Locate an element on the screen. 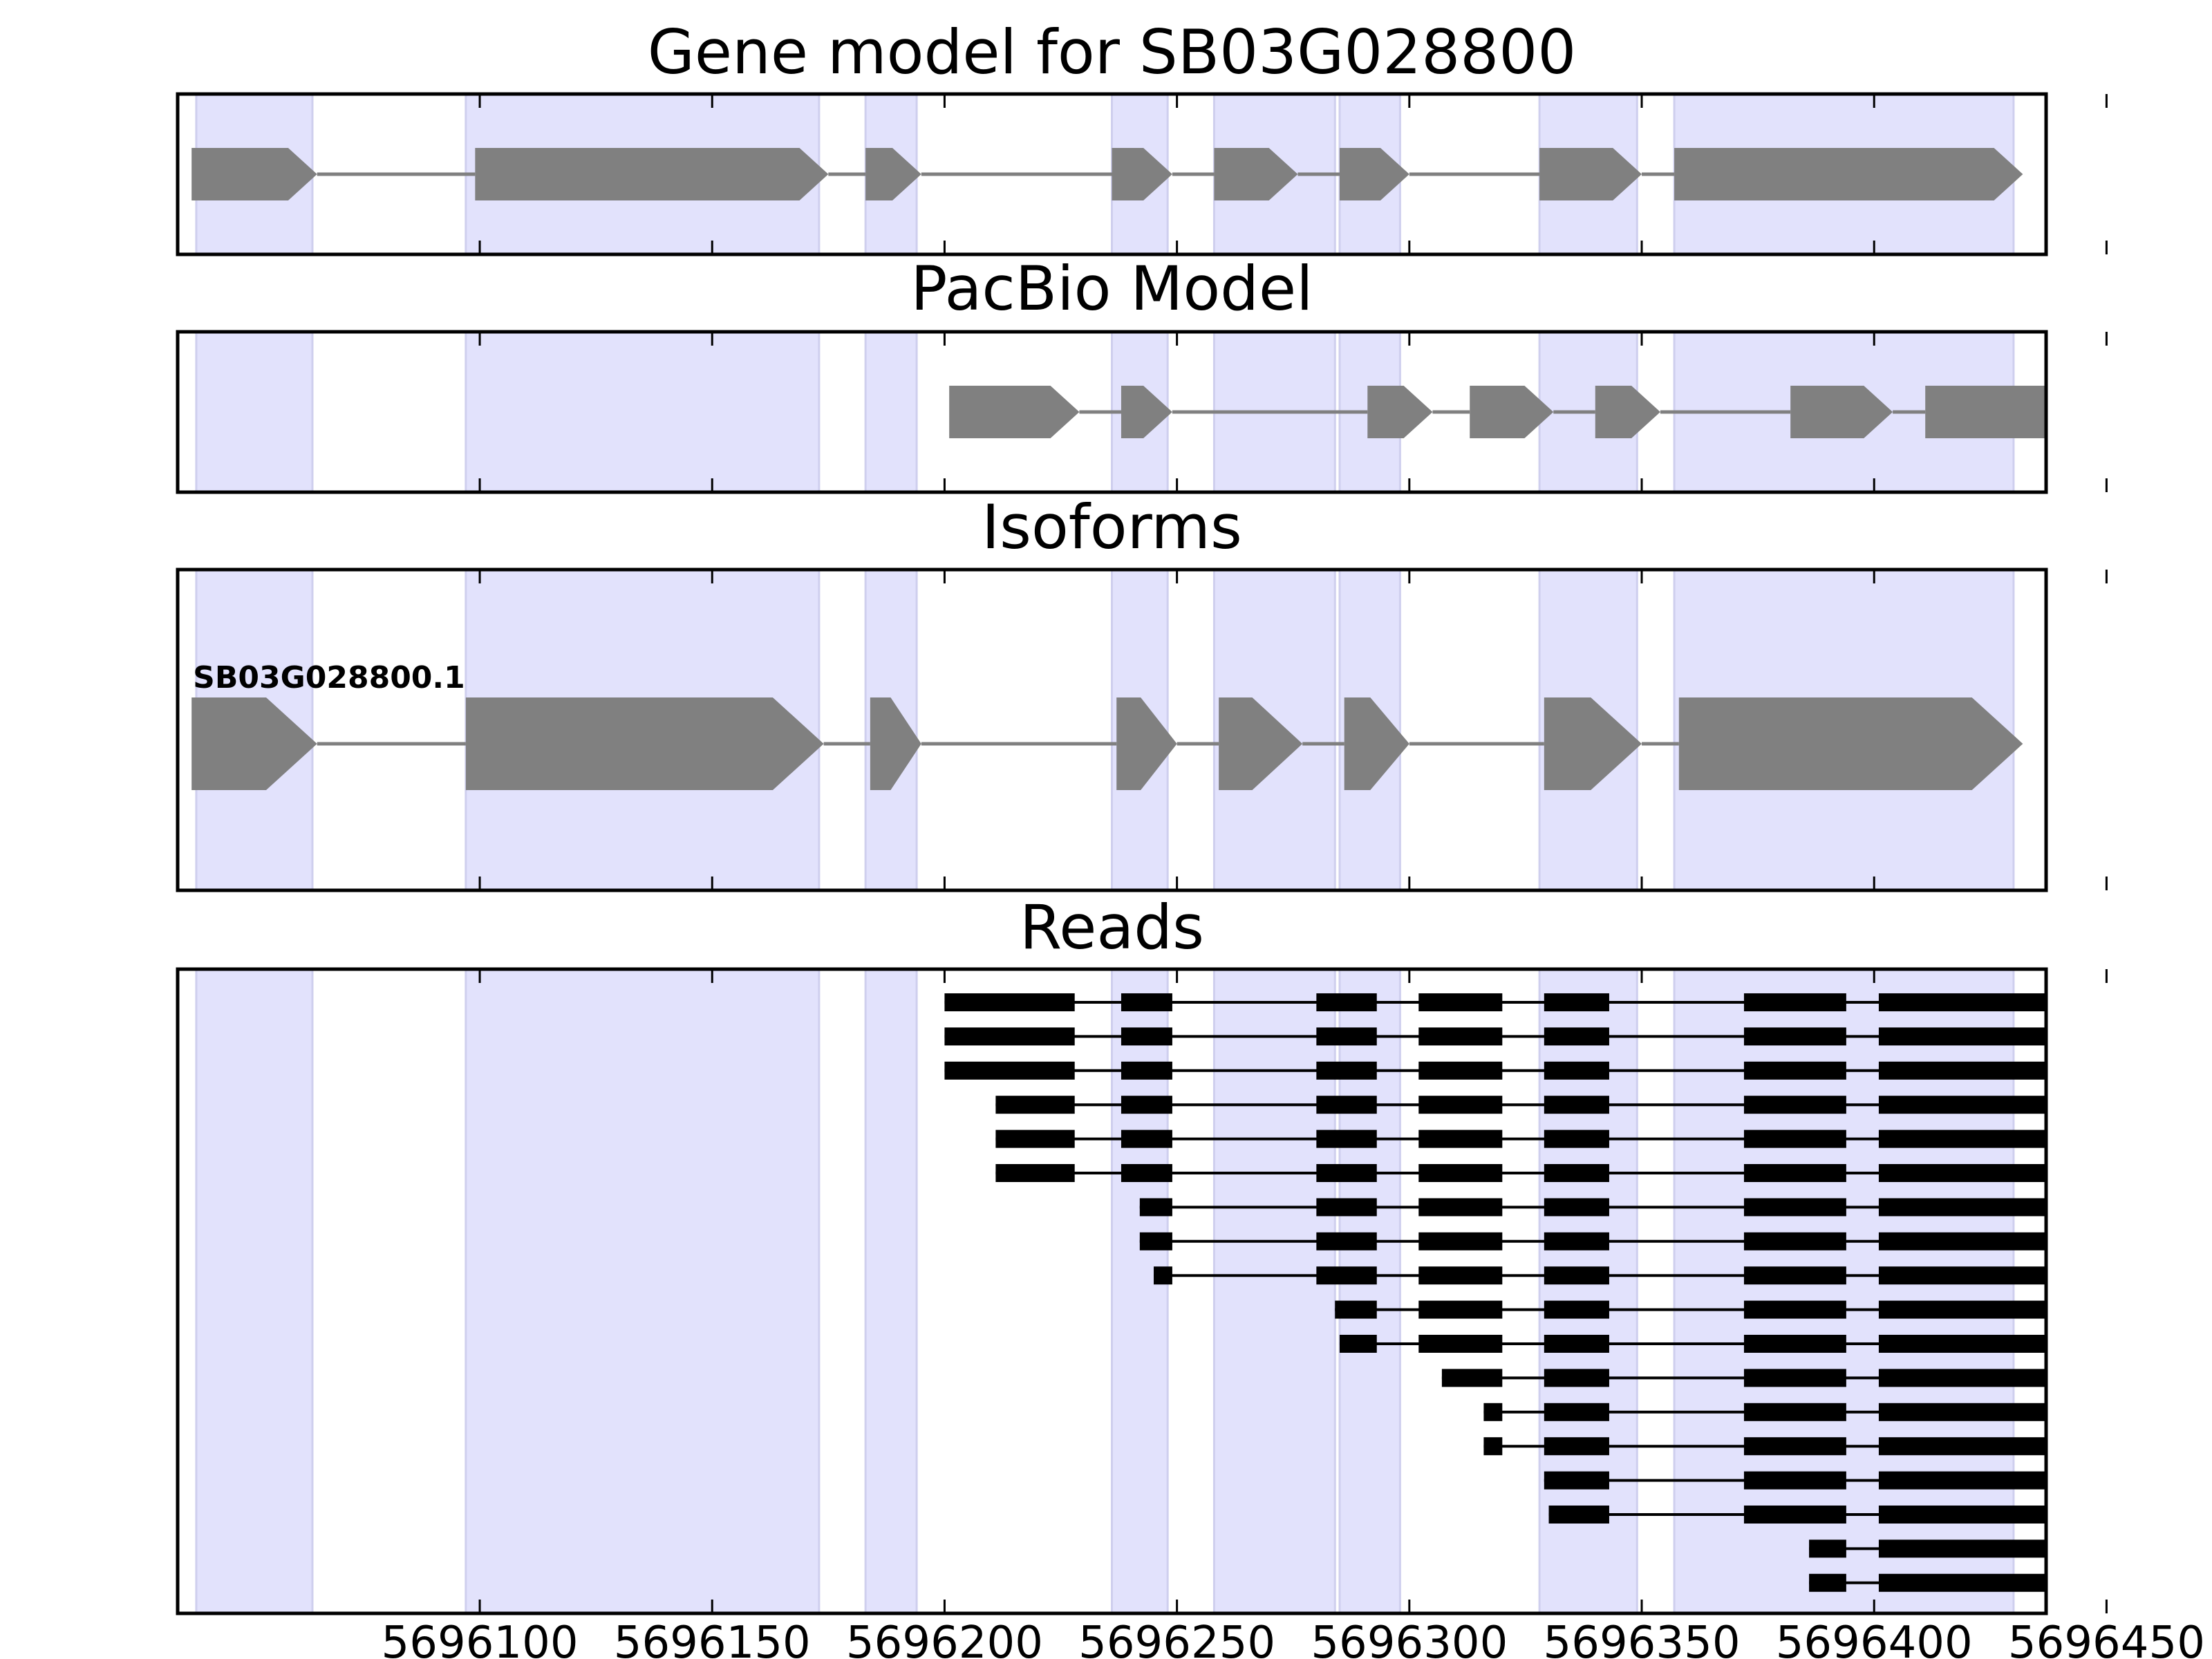 This screenshot has width=2212, height=1659. x-tick-label: 5696400 is located at coordinates (1874, 1638).